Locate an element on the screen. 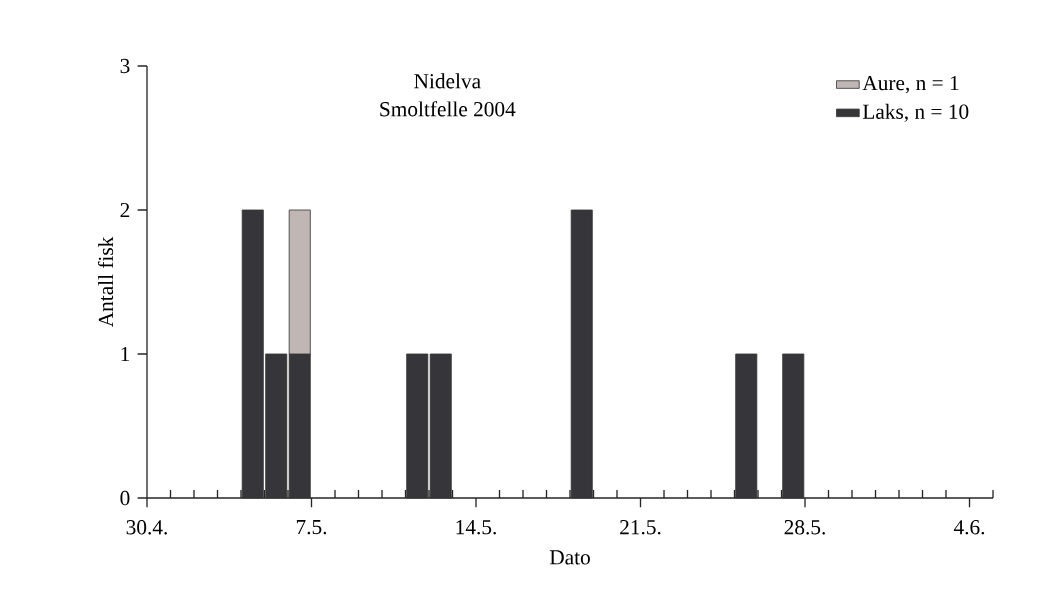 This screenshot has width=1049, height=614. y-tick-label: 3 is located at coordinates (125, 66).